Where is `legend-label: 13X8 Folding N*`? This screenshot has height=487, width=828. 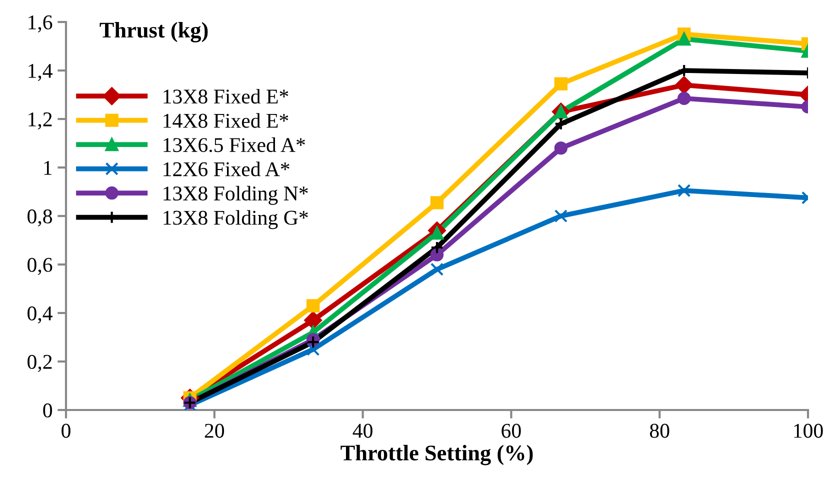 legend-label: 13X8 Folding N* is located at coordinates (236, 195).